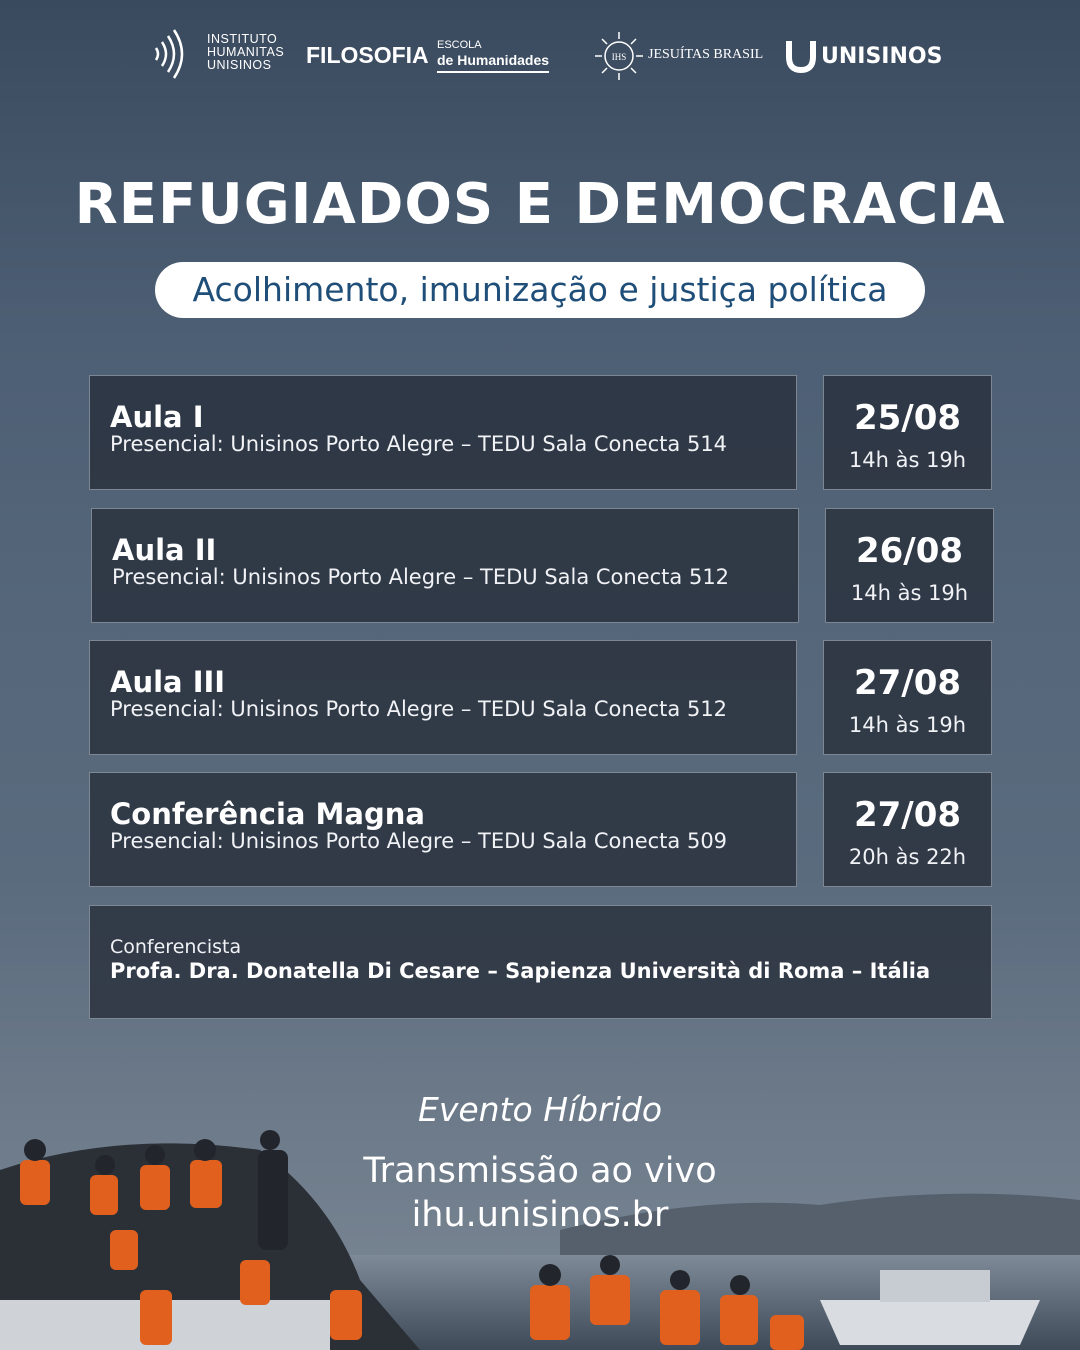 The height and width of the screenshot is (1350, 1080). I want to click on logo-text: ESCOLA, so click(459, 45).